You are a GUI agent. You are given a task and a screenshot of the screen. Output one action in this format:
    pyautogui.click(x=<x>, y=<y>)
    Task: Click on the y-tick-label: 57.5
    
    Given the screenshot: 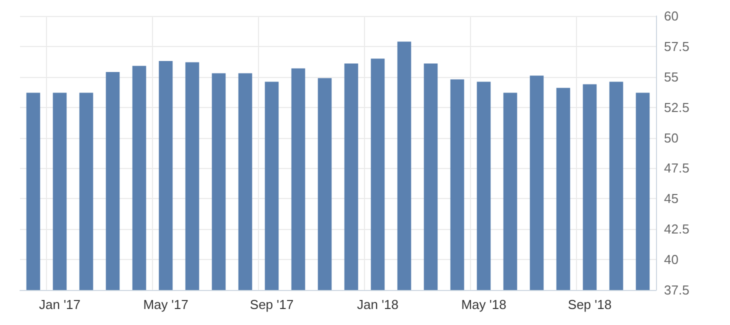 What is the action you would take?
    pyautogui.click(x=677, y=46)
    